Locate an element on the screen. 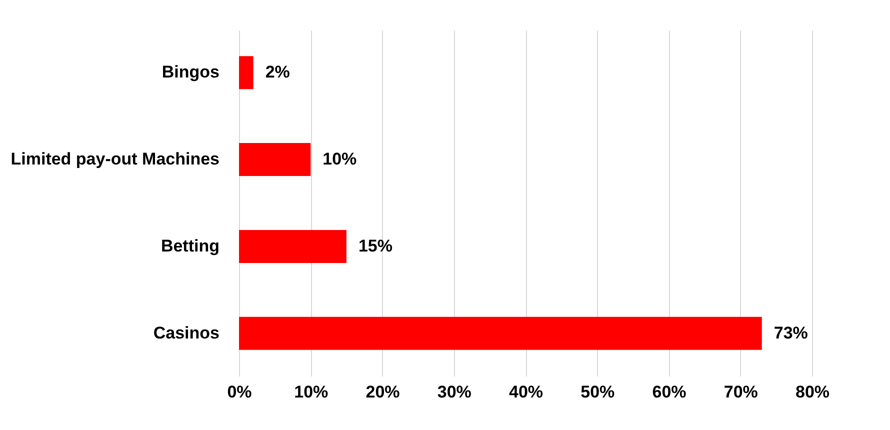  data-label: 15% is located at coordinates (375, 246).